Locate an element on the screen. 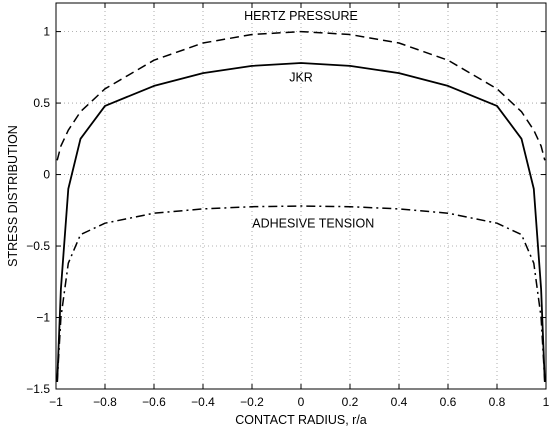  y-tick-label: −0.5 is located at coordinates (38, 246).